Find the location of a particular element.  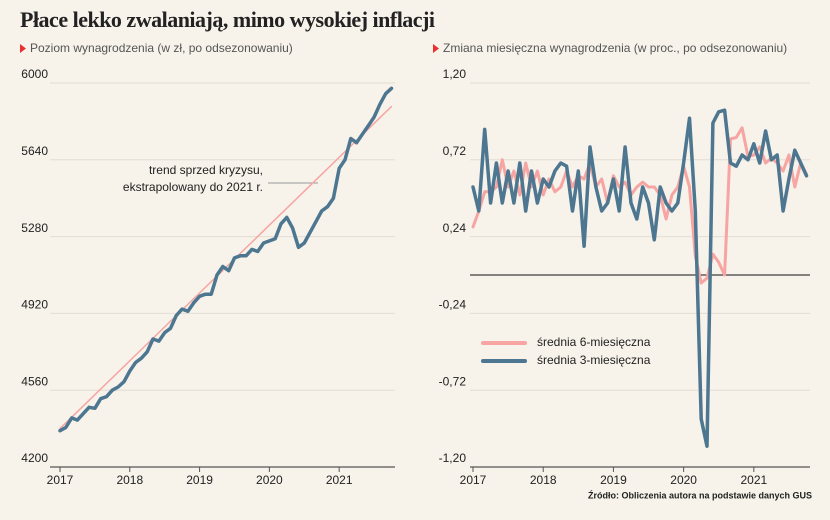

y-tick-label: 4560 is located at coordinates (34, 381).